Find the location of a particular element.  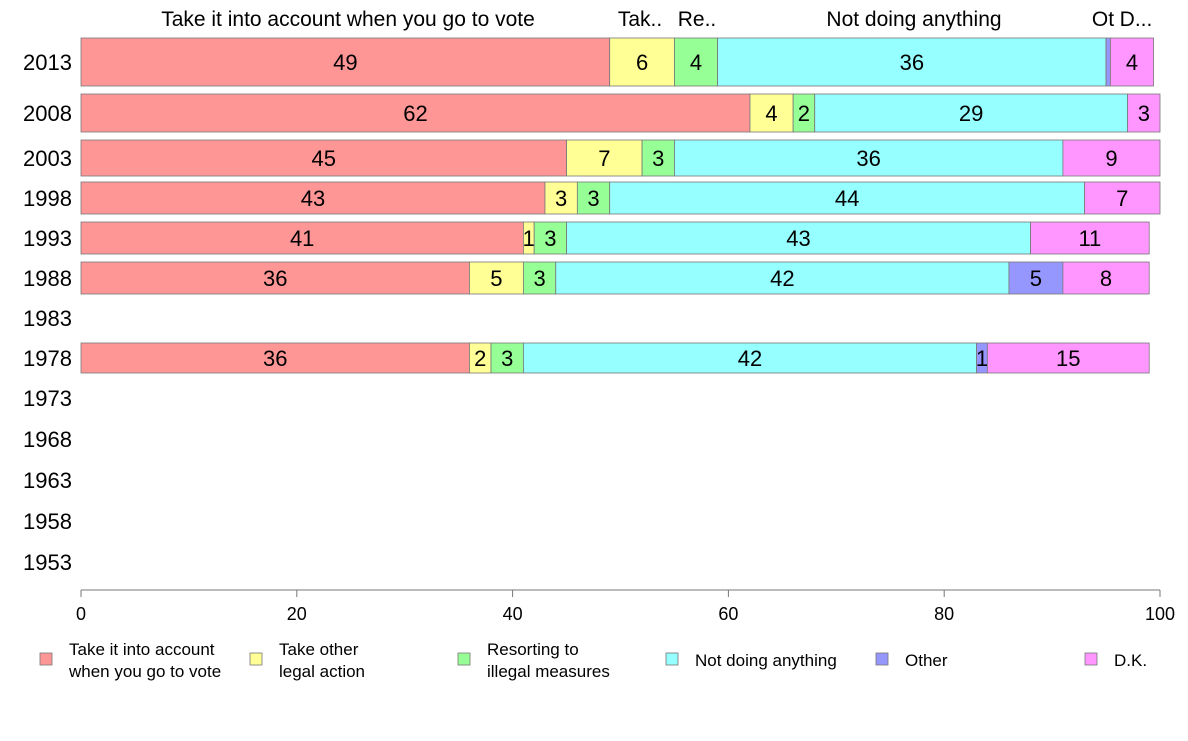

data-label: 44 is located at coordinates (847, 198).